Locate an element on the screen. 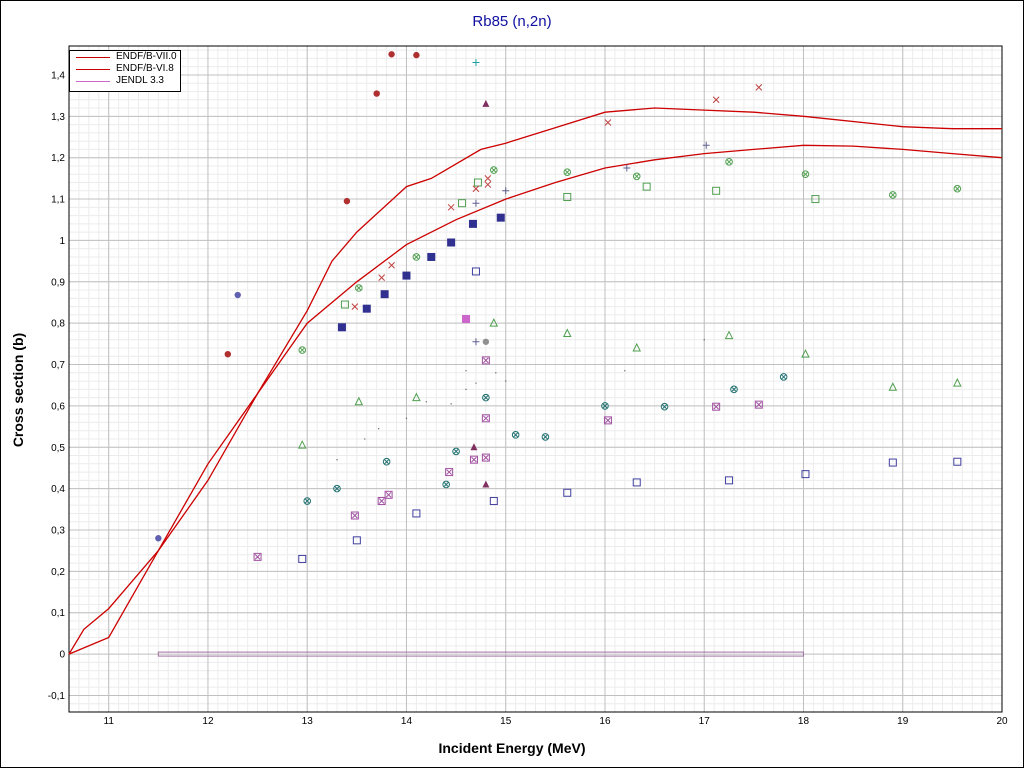  y-tick-label: 0,7 is located at coordinates (58, 365).